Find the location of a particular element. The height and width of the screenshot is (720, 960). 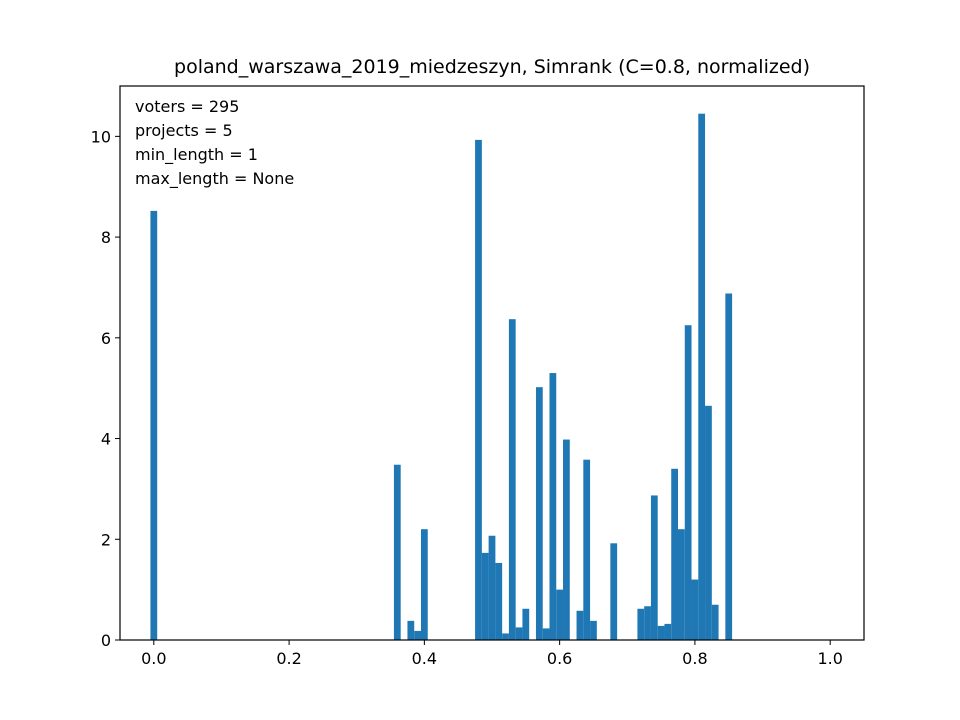

stats-annotation-line: projects = 5 is located at coordinates (184, 130).